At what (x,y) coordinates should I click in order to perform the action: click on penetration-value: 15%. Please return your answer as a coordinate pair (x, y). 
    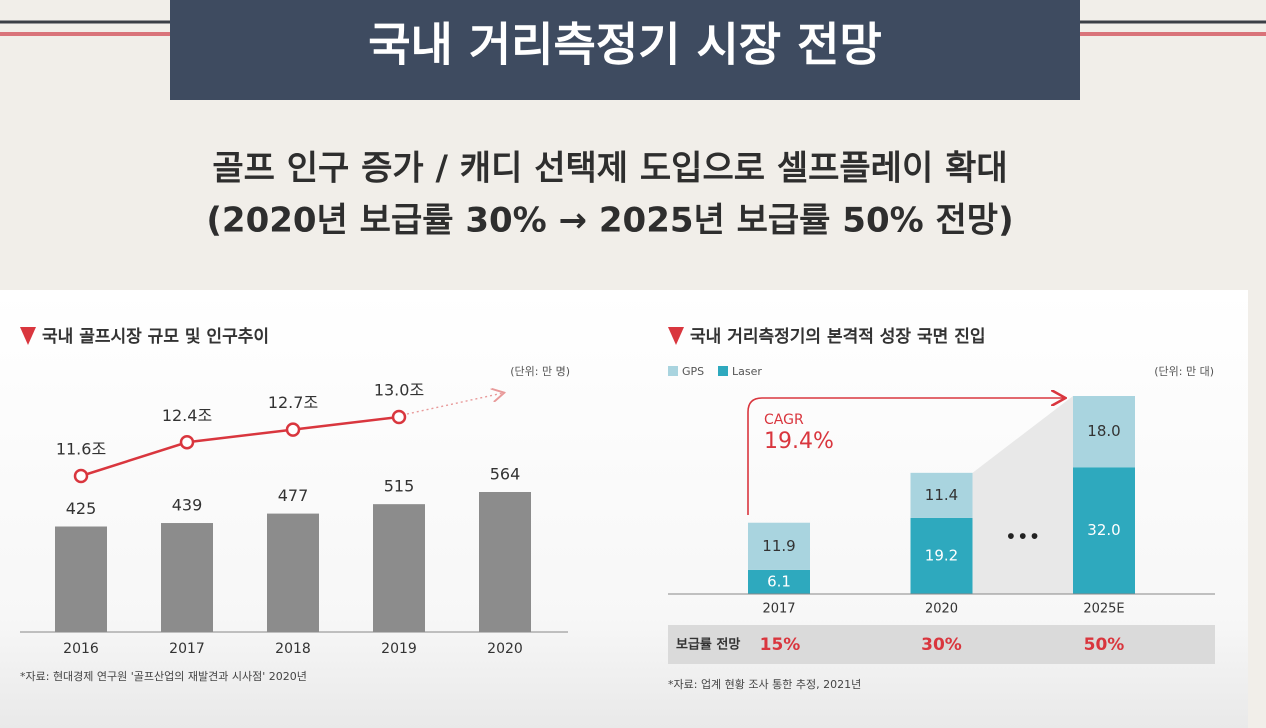
    Looking at the image, I should click on (780, 645).